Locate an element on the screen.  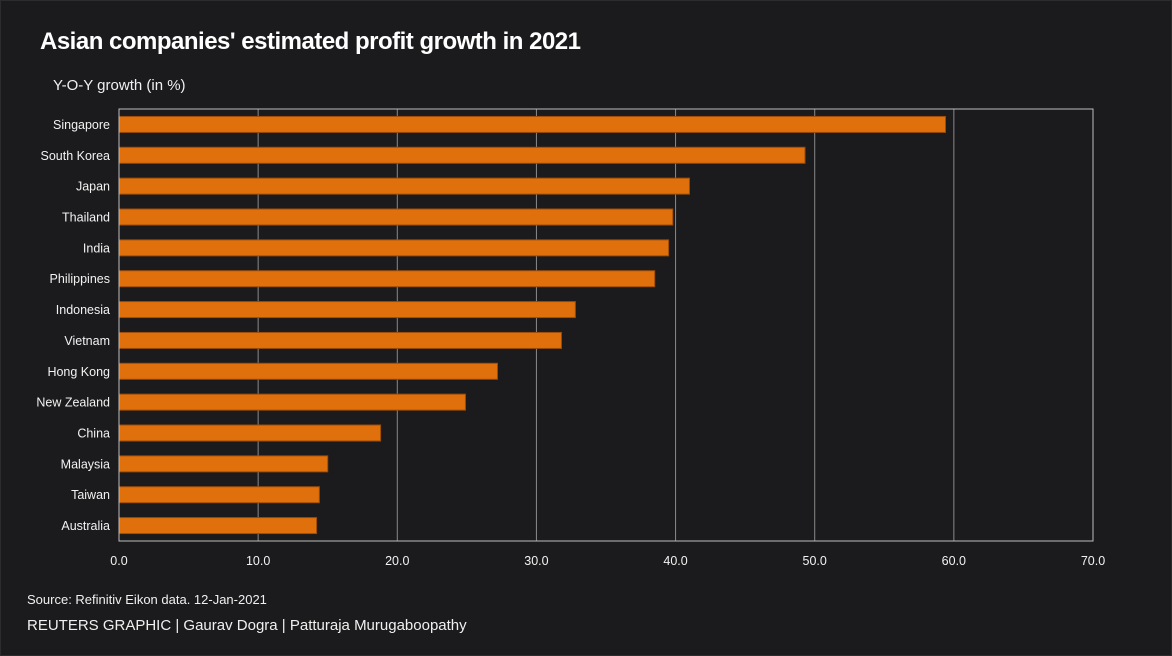
x-tick-label: 10.0 is located at coordinates (258, 561).